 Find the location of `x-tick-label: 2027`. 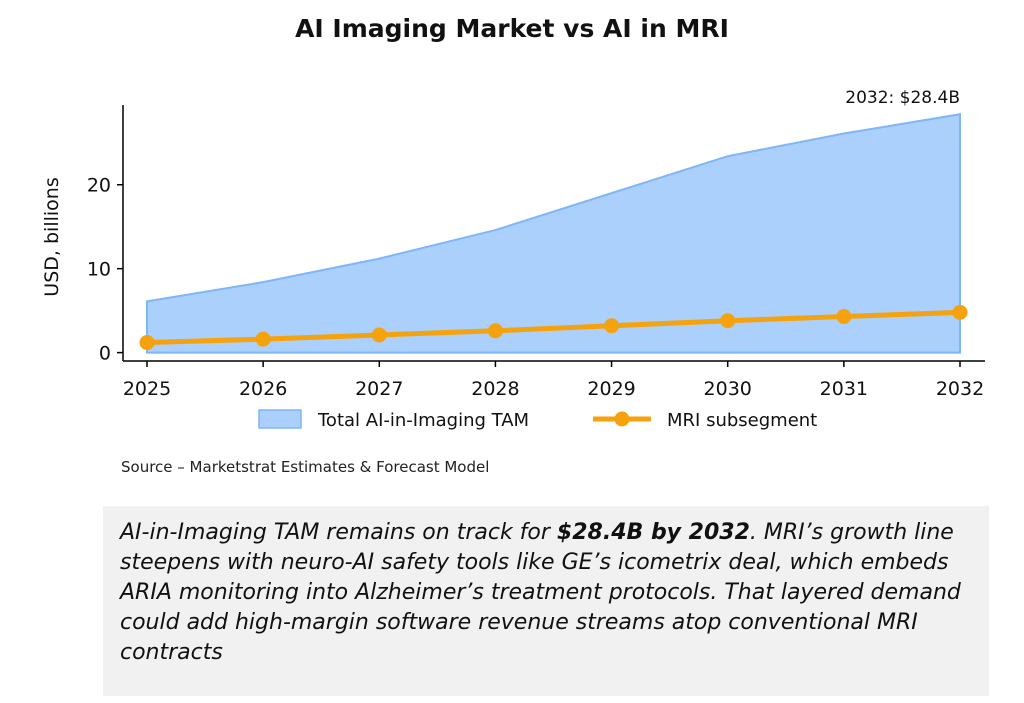

x-tick-label: 2027 is located at coordinates (379, 389).